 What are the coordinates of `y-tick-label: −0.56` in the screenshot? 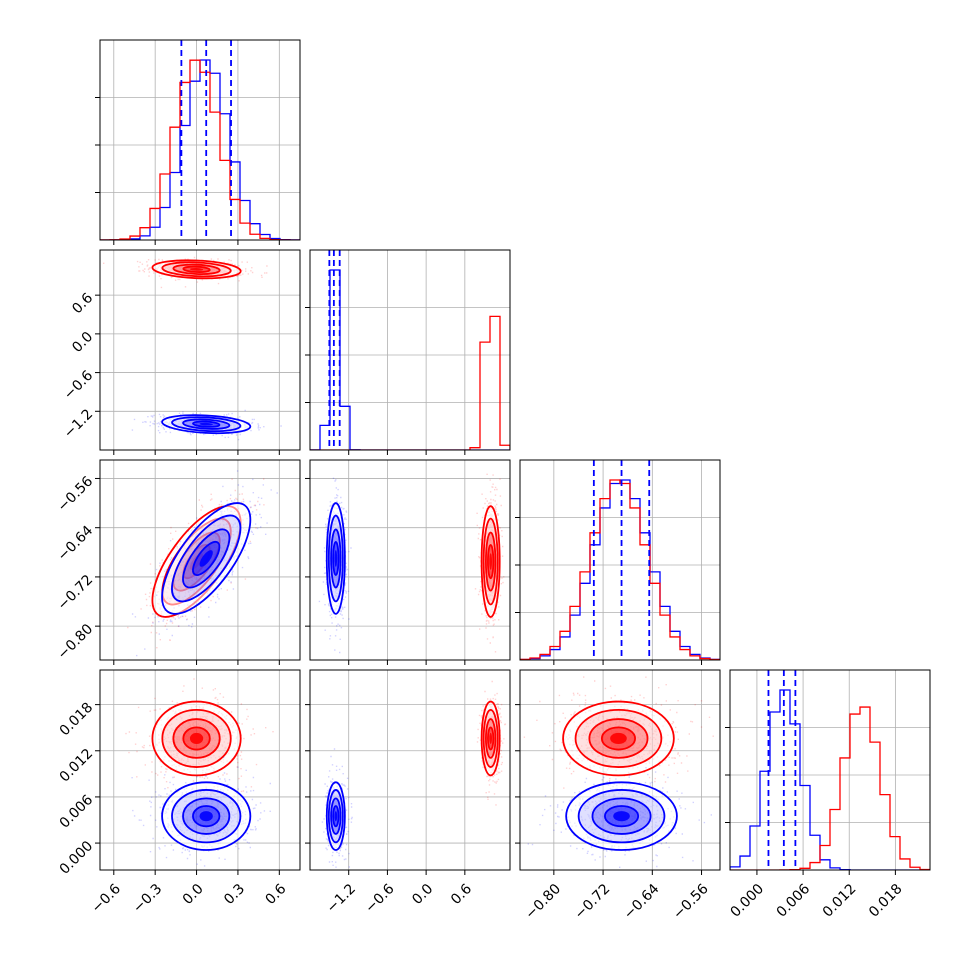 It's located at (76, 494).